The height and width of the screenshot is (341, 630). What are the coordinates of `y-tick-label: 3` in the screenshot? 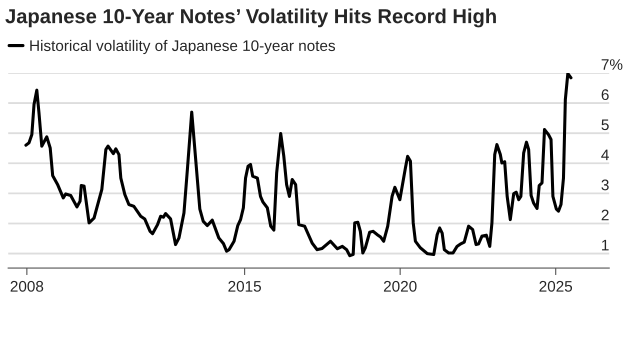 It's located at (605, 185).